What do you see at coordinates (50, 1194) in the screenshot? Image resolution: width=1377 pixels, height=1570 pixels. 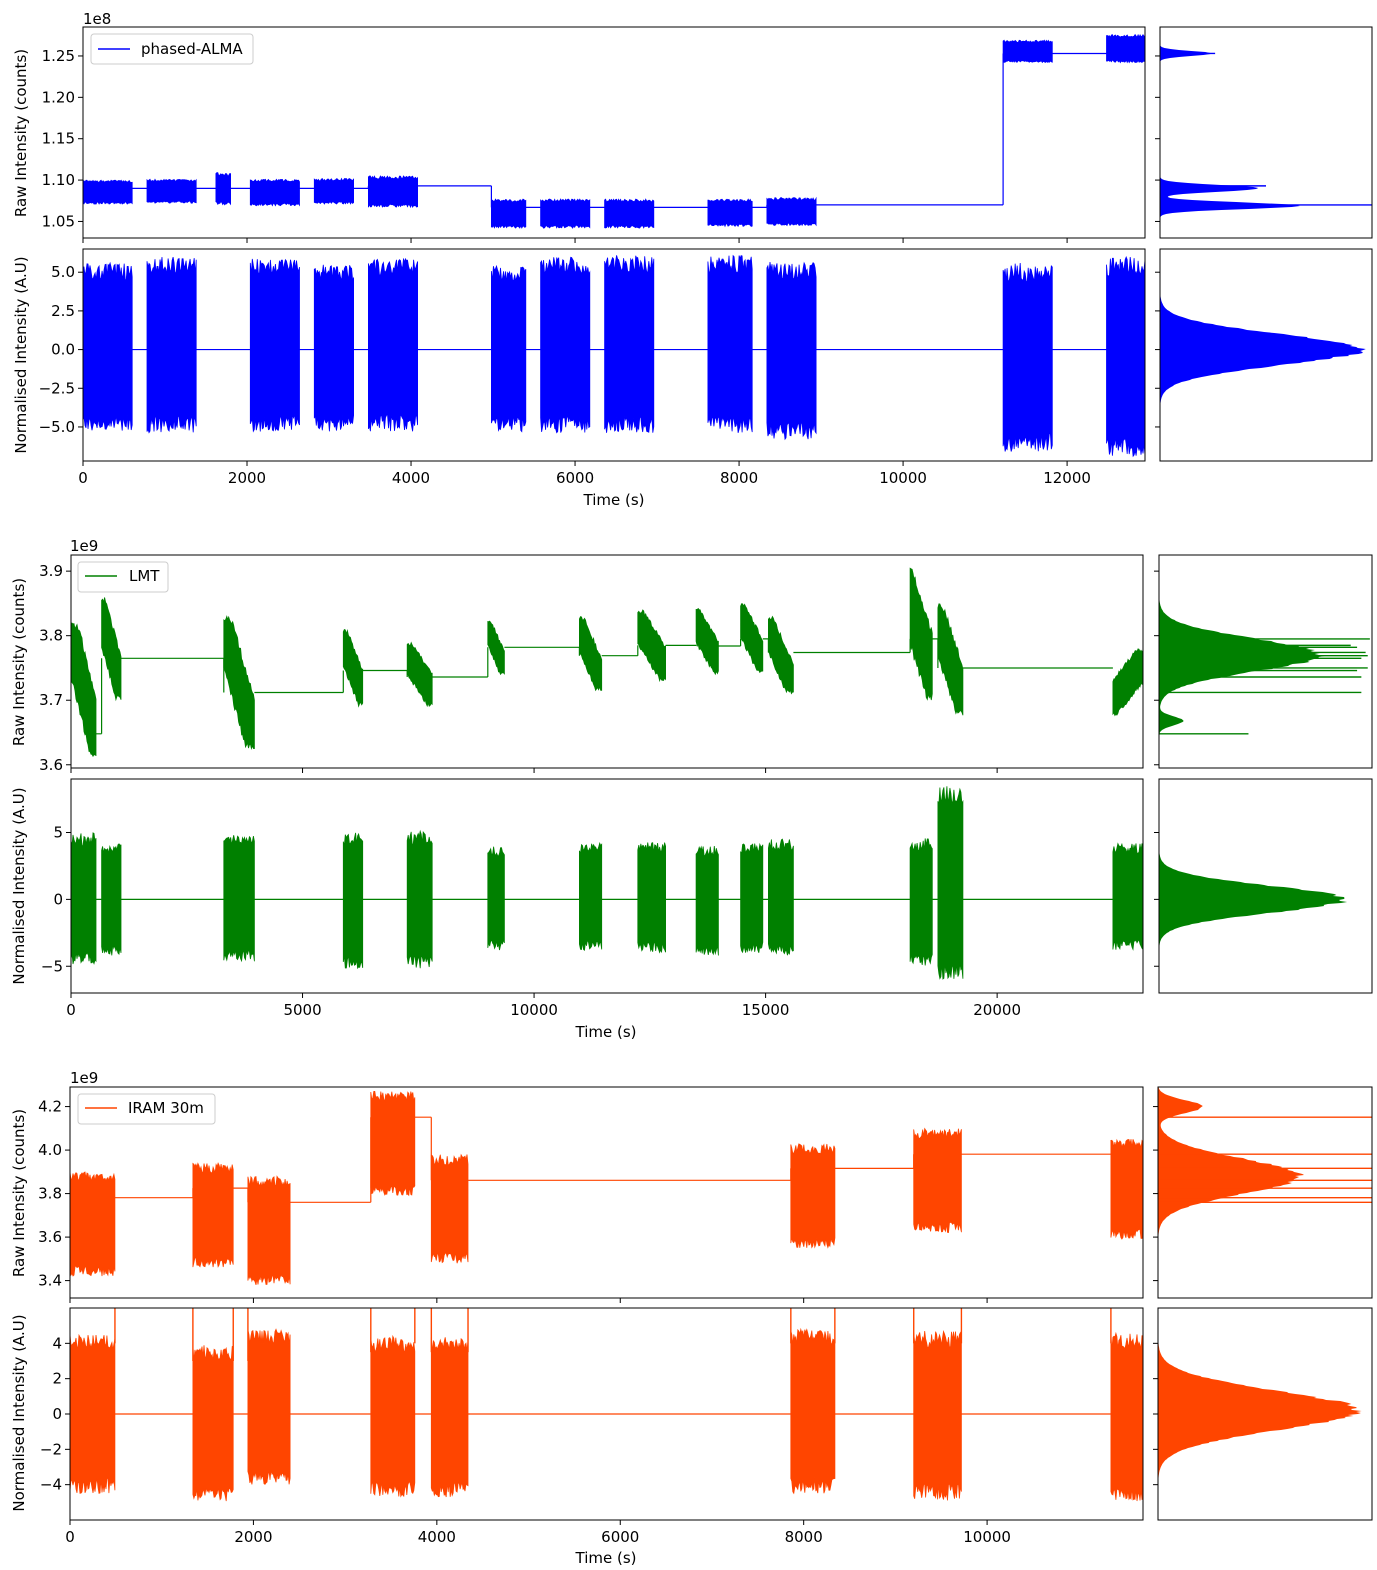 I see `iram-raw-ytick-label: 3.8` at bounding box center [50, 1194].